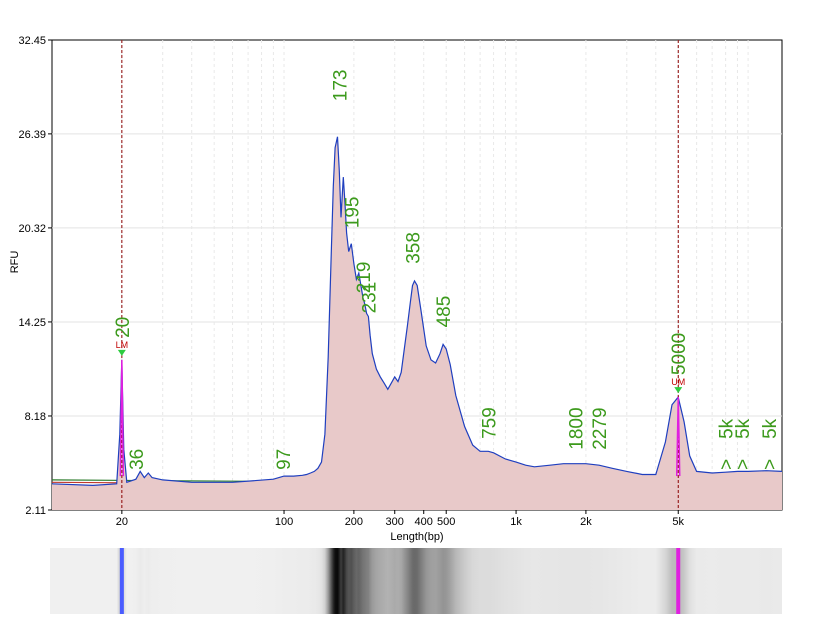 The width and height of the screenshot is (833, 624). I want to click on x-tick-label: 1k, so click(516, 522).